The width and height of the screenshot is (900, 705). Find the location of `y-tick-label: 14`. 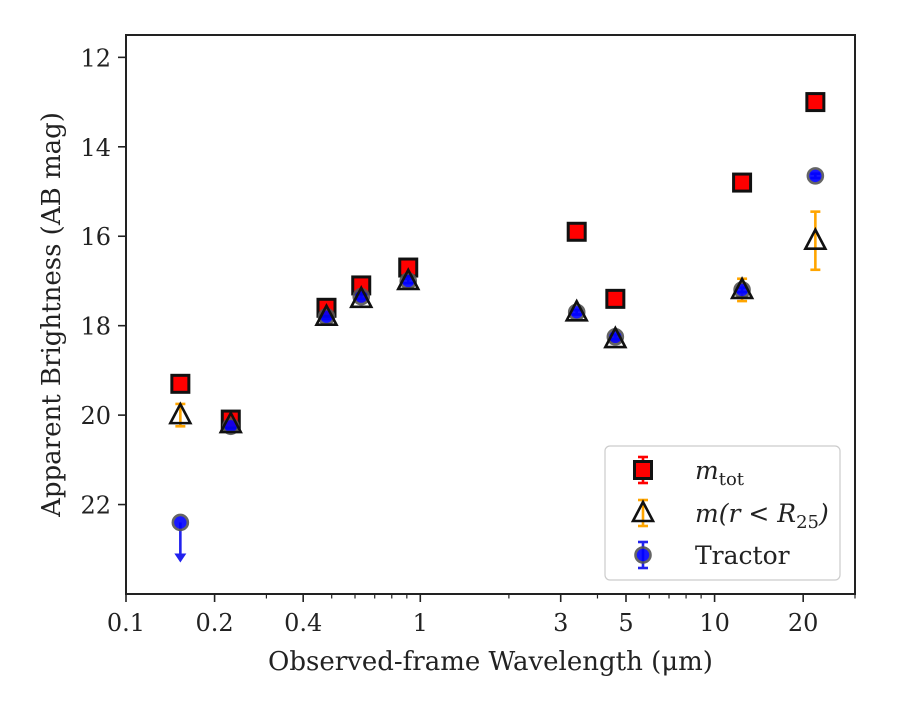

y-tick-label: 14 is located at coordinates (95, 148).